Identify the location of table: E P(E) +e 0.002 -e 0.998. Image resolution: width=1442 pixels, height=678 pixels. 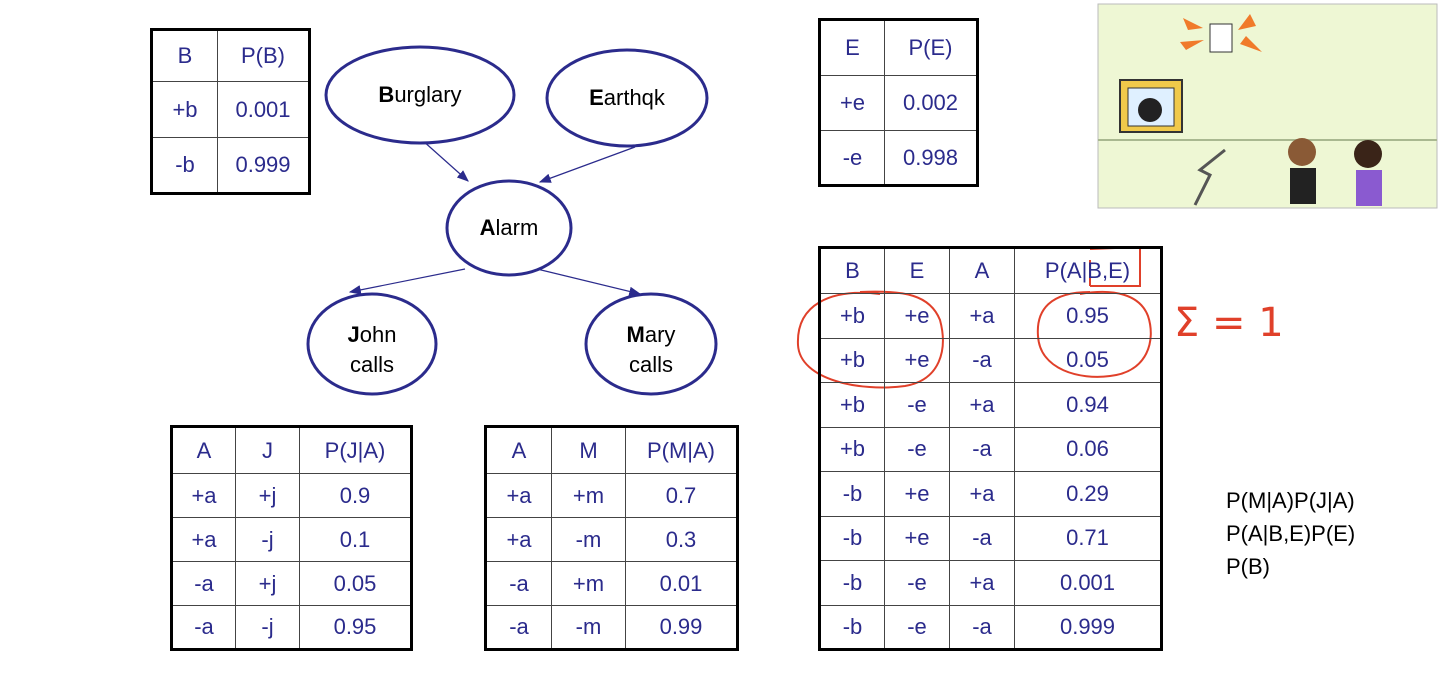
(898, 102).